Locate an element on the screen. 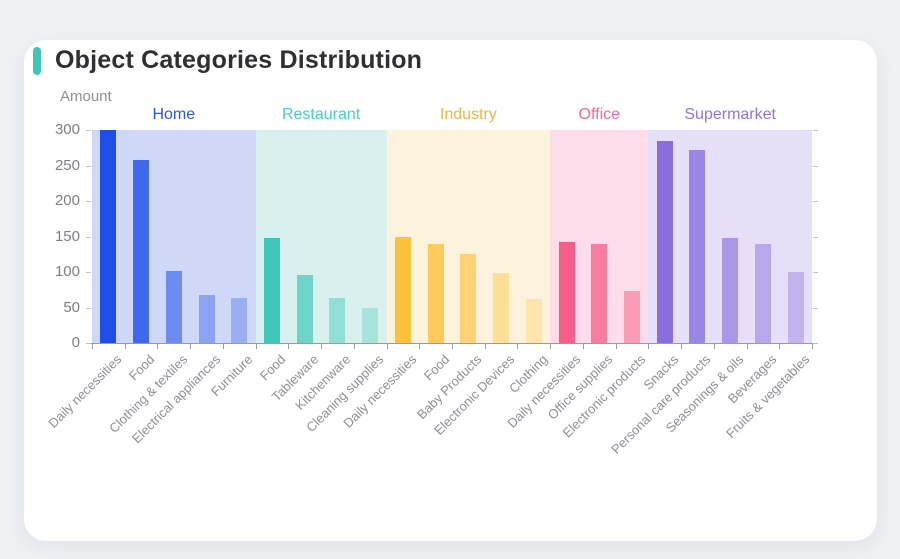 Image resolution: width=900 pixels, height=559 pixels. y-tick-label: 250 is located at coordinates (67, 165).